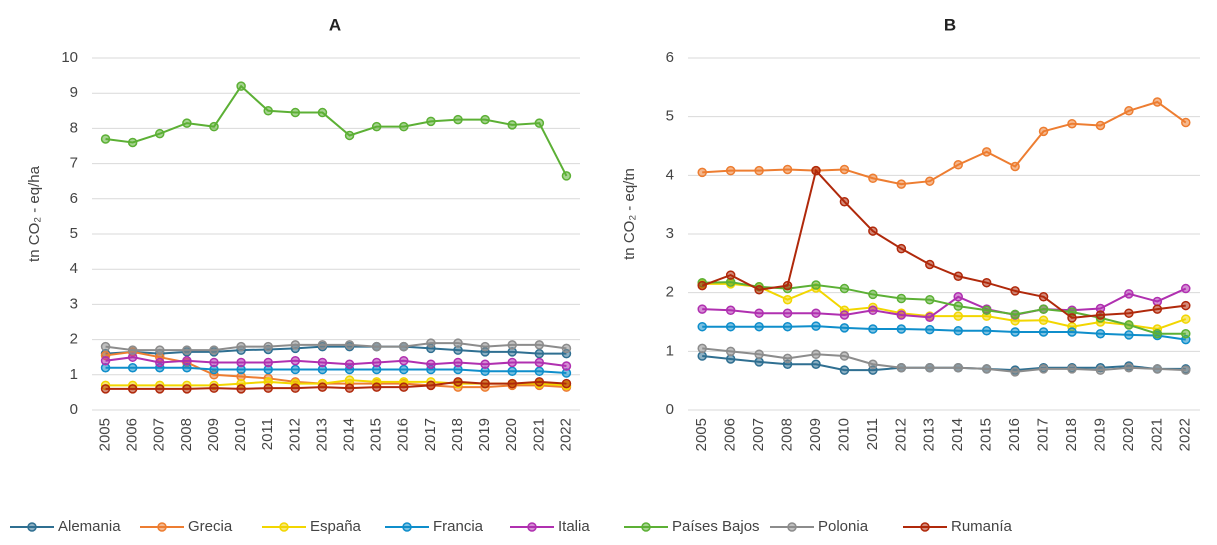 Image resolution: width=1217 pixels, height=545 pixels. What do you see at coordinates (900, 434) in the screenshot?
I see `x-tick-label: 2012` at bounding box center [900, 434].